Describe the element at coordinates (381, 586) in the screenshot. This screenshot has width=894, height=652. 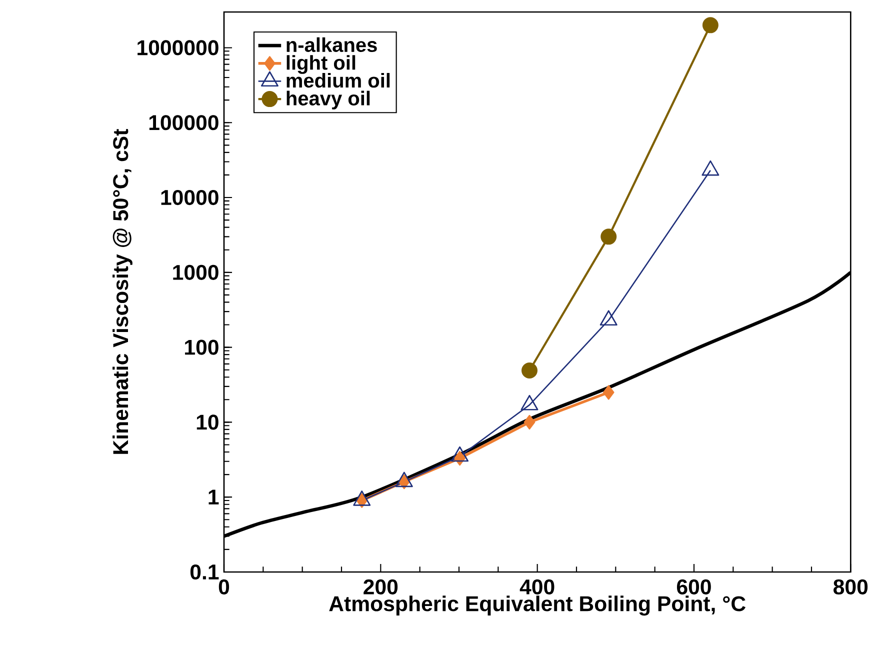
I see `x-tick-label: 200` at that location.